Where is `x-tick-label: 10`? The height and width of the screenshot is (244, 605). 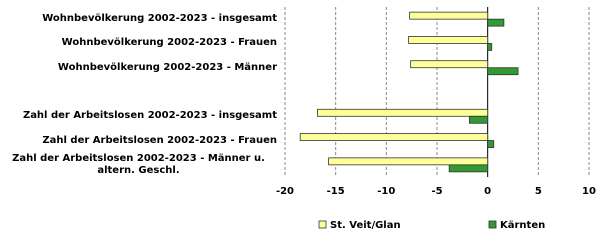 x-tick-label: 10 is located at coordinates (589, 191).